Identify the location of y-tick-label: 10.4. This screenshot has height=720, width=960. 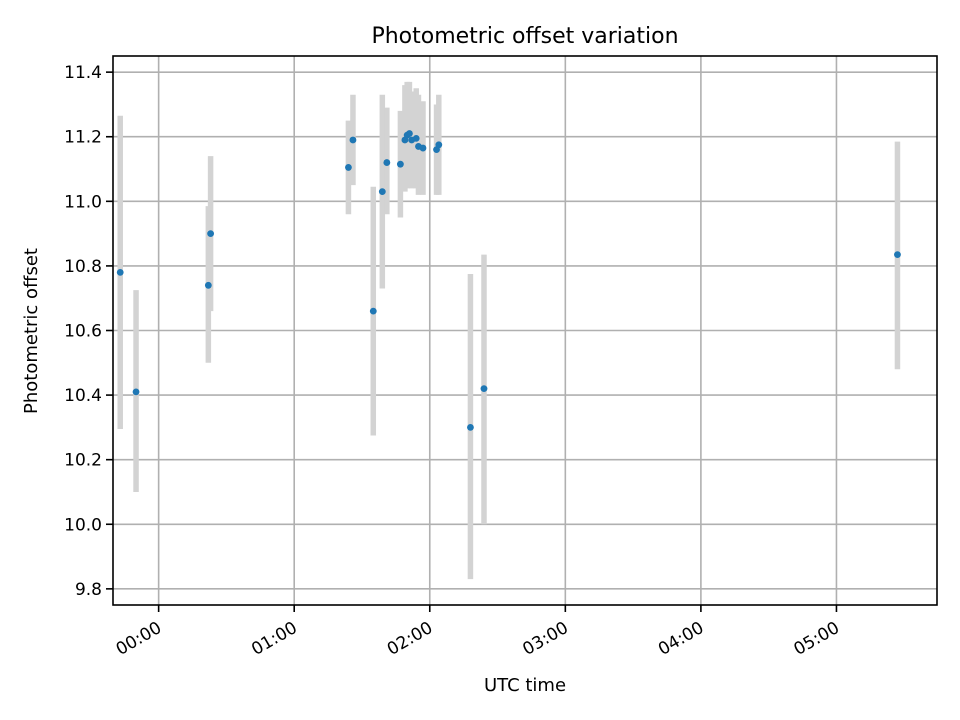
(83, 396).